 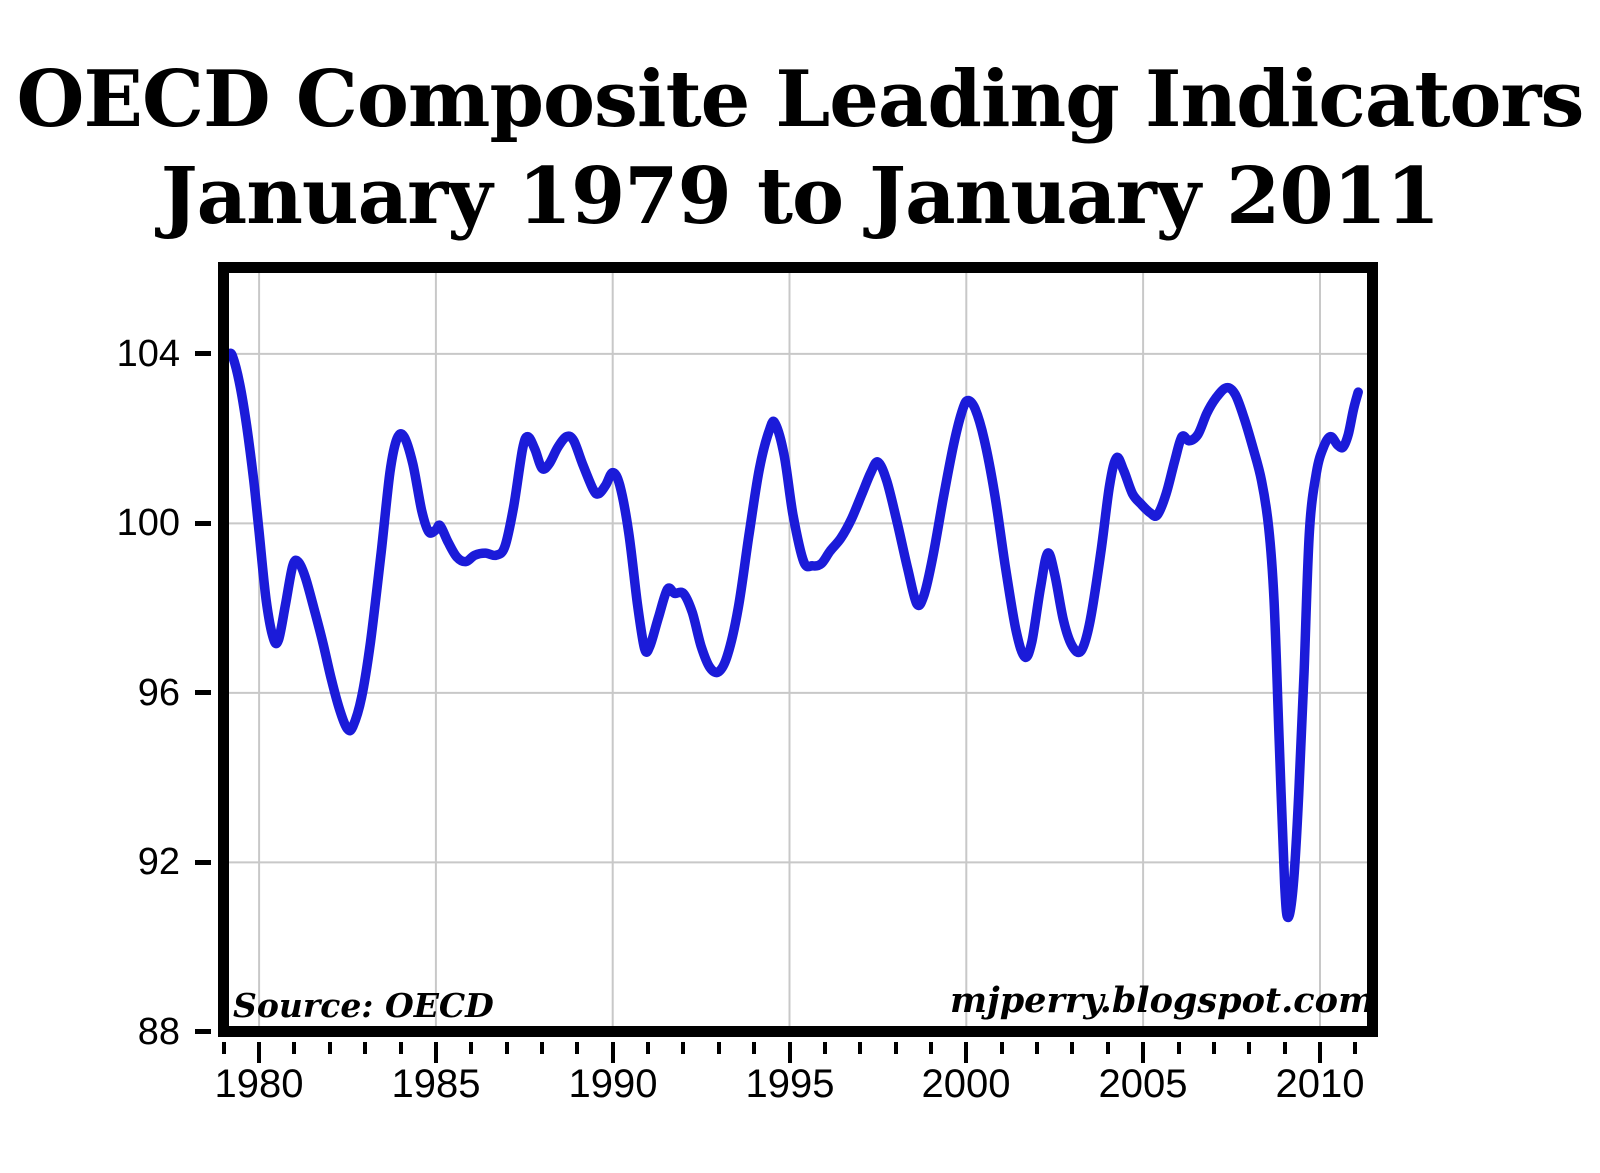 I want to click on x-tick-label: 2005, so click(x=1143, y=1084).